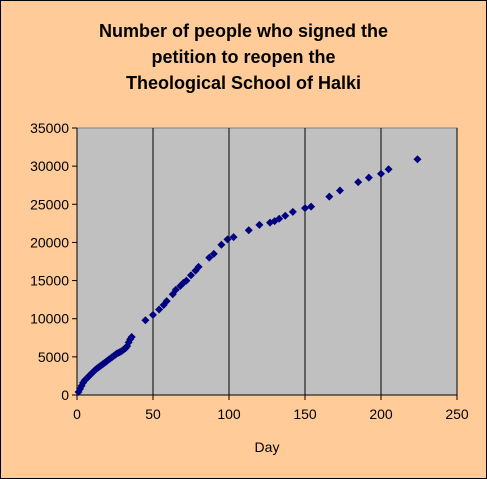  What do you see at coordinates (65, 395) in the screenshot?
I see `y-tick-label: 0` at bounding box center [65, 395].